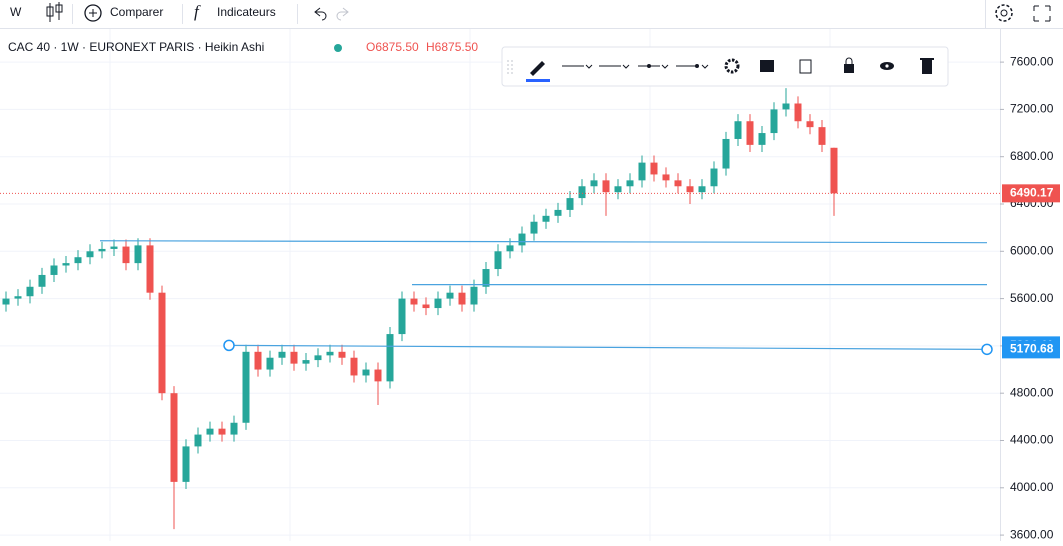 The width and height of the screenshot is (1063, 546). What do you see at coordinates (342, 14) in the screenshot?
I see `redo-button` at bounding box center [342, 14].